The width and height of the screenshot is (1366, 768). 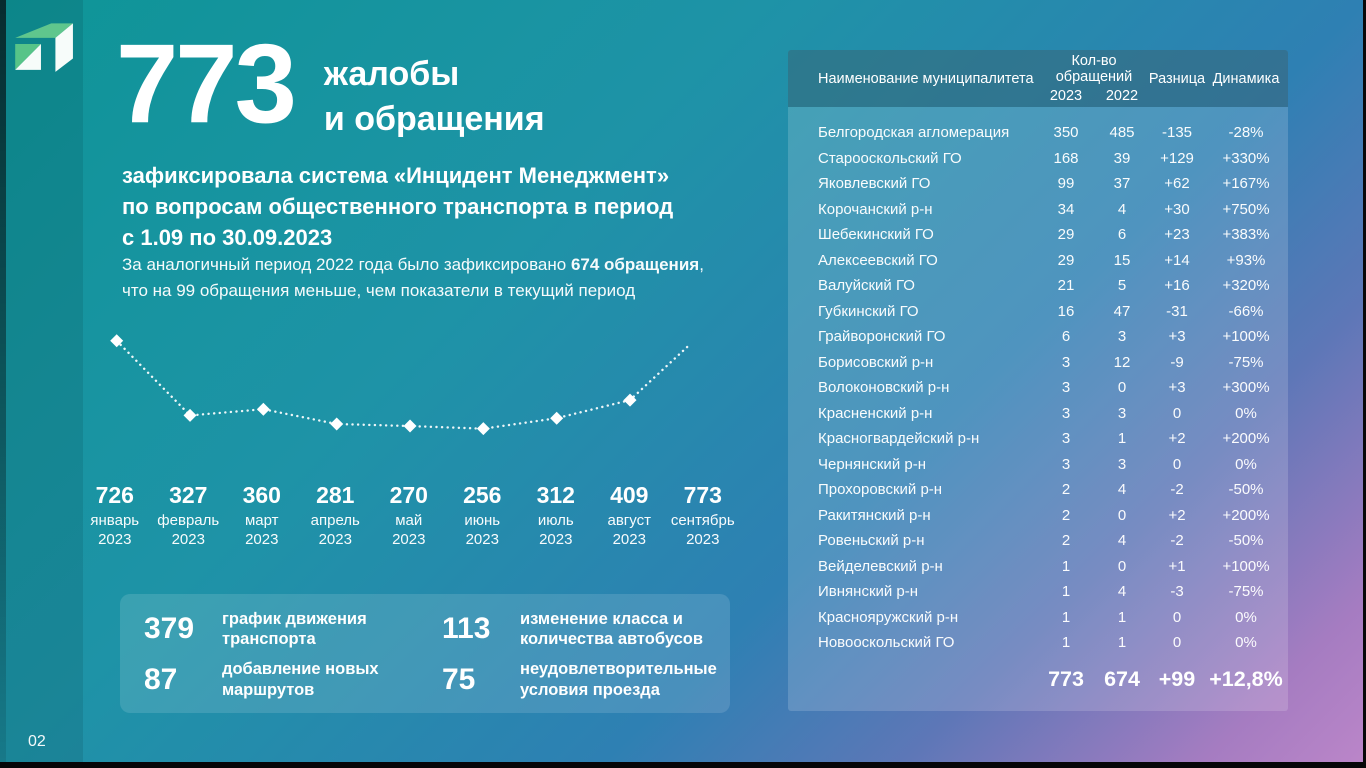 I want to click on row-2022: 4, so click(x=1122, y=209).